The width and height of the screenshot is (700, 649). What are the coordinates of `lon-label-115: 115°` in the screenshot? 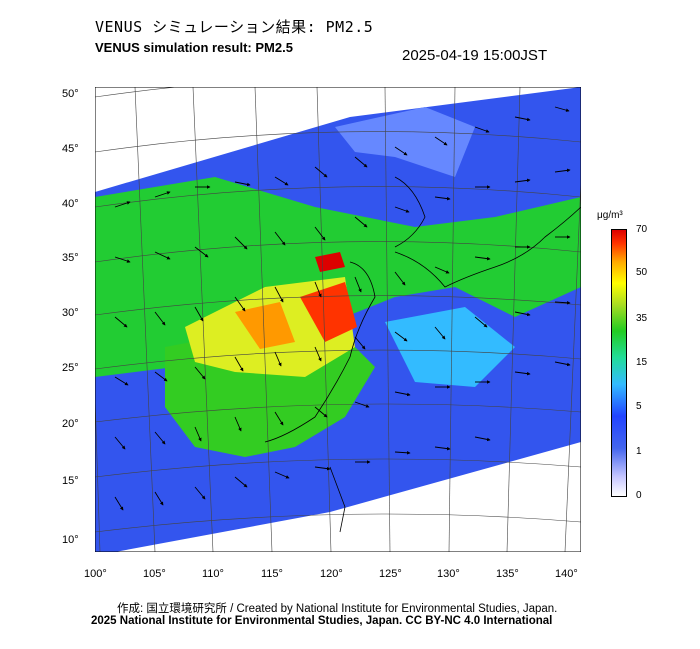 It's located at (272, 574).